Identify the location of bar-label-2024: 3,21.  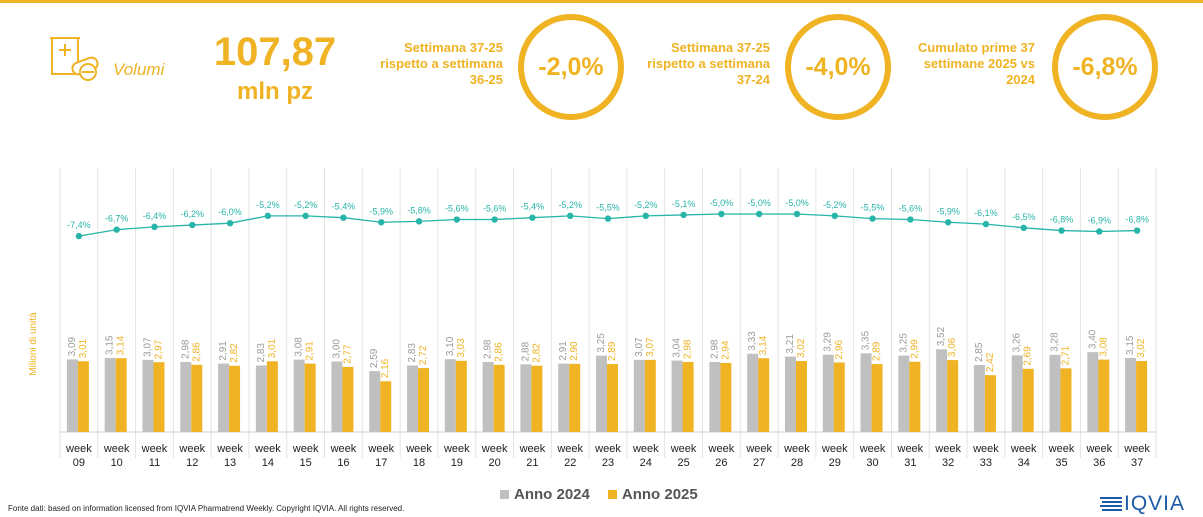
(790, 344).